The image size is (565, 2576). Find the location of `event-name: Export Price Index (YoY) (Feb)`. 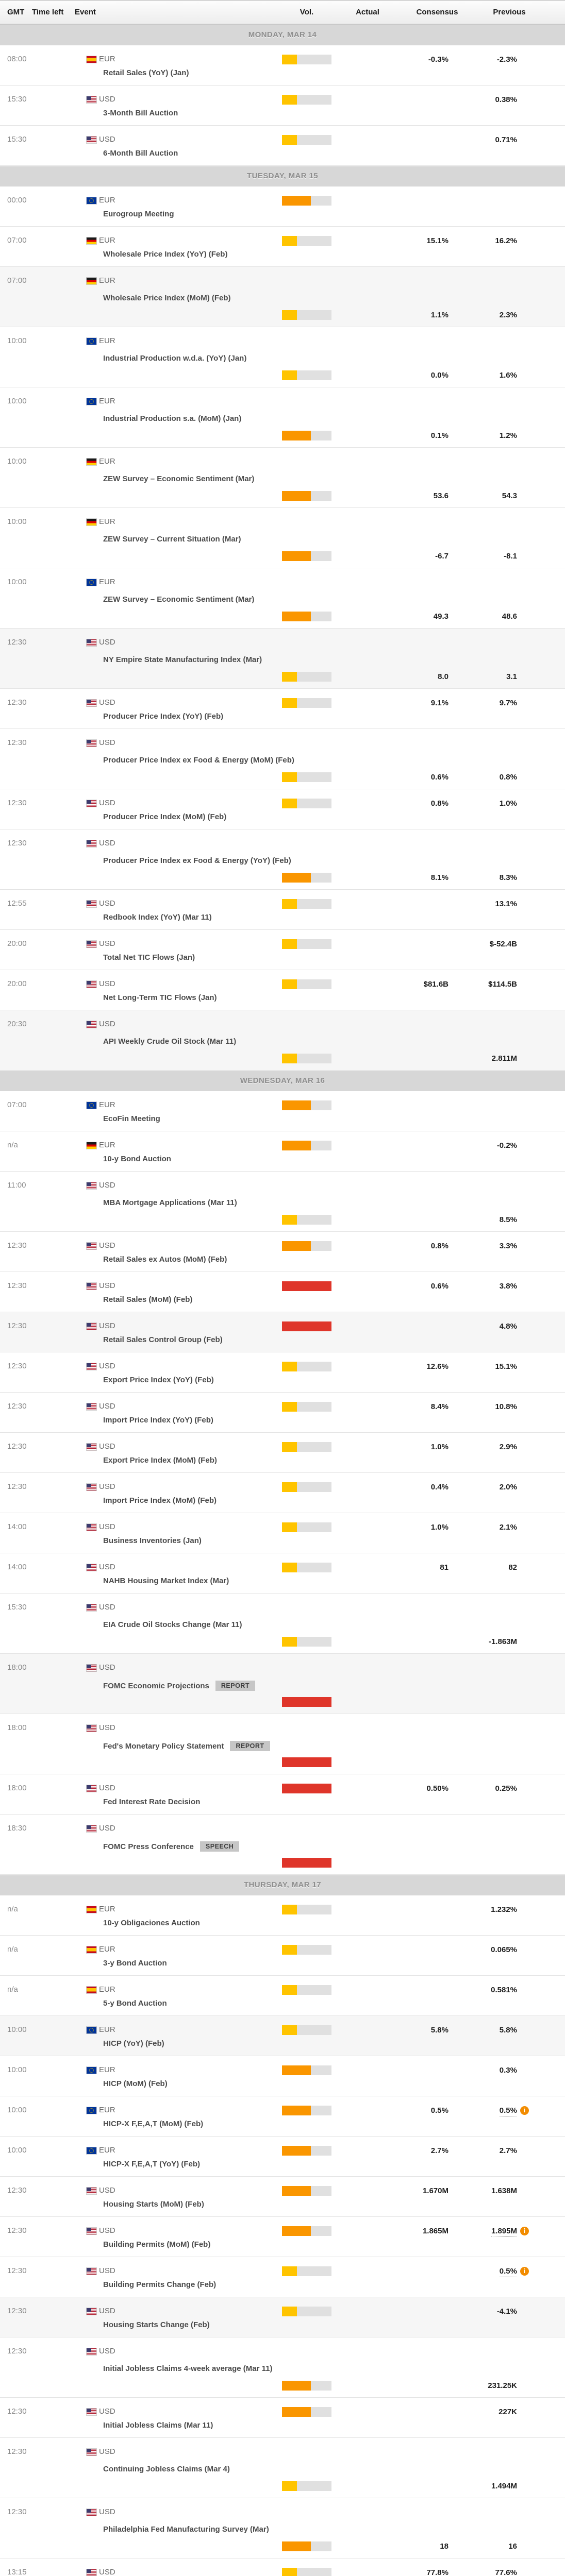

event-name: Export Price Index (YoY) (Feb) is located at coordinates (158, 1380).